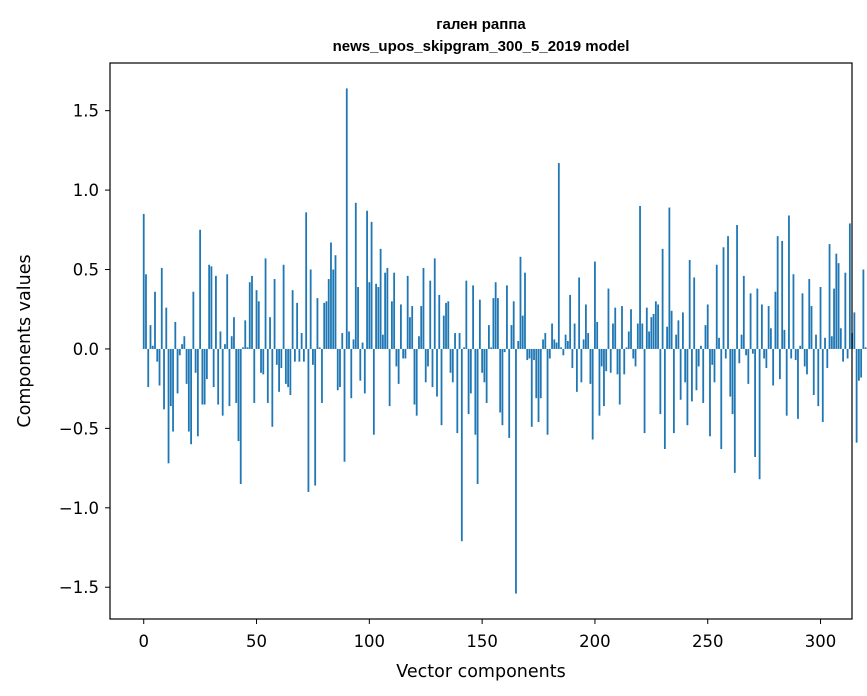  I want to click on x-tick-label: 250, so click(708, 641).